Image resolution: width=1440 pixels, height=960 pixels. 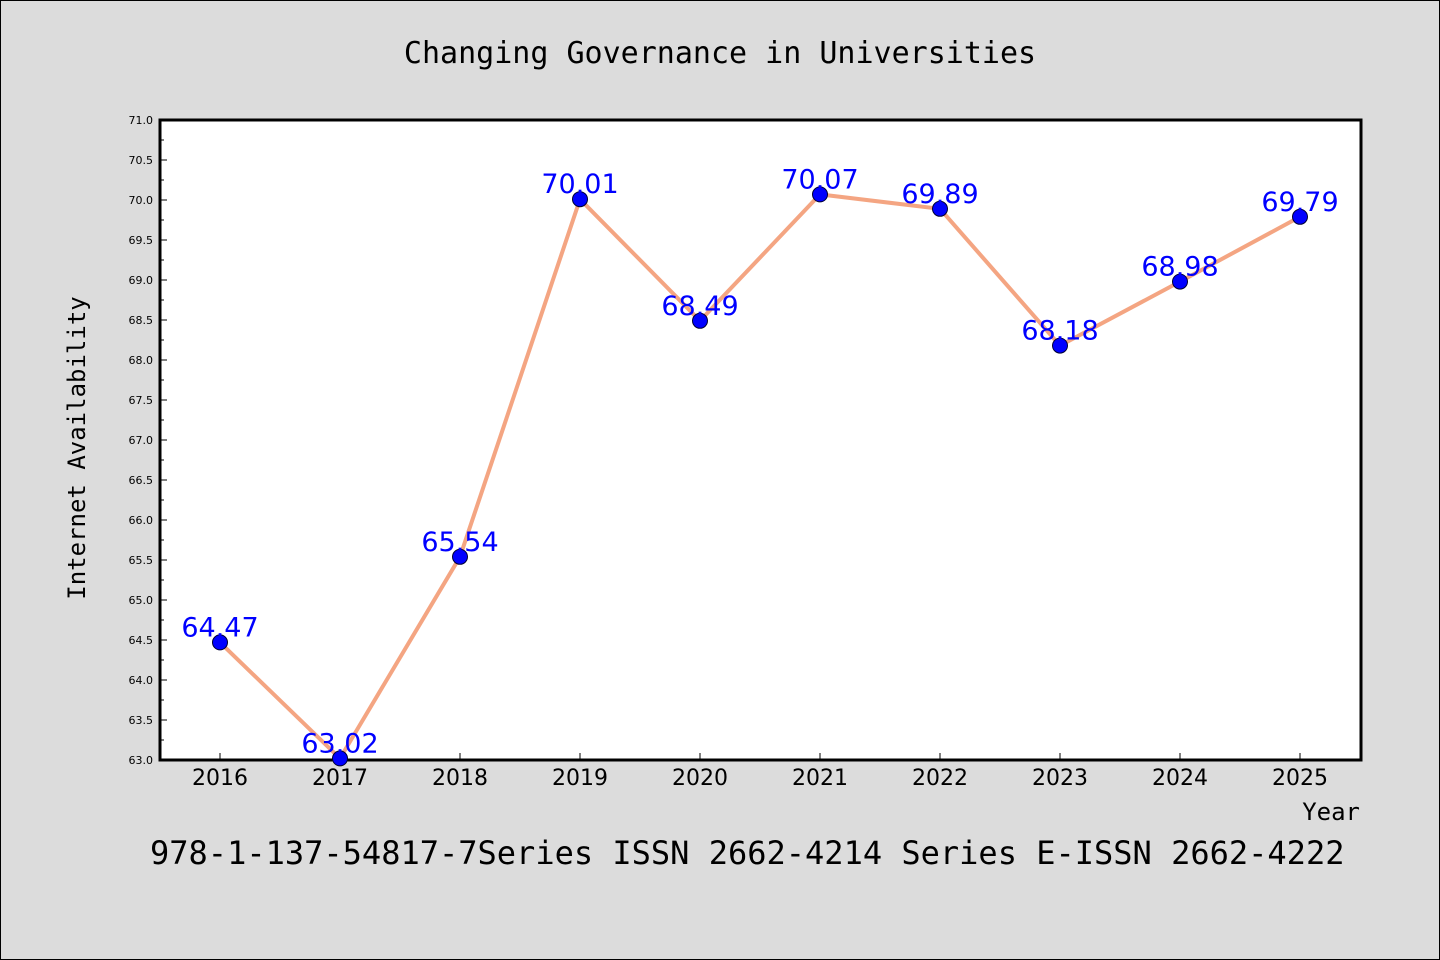 What do you see at coordinates (460, 778) in the screenshot?
I see `x-tick-label-2: 2018` at bounding box center [460, 778].